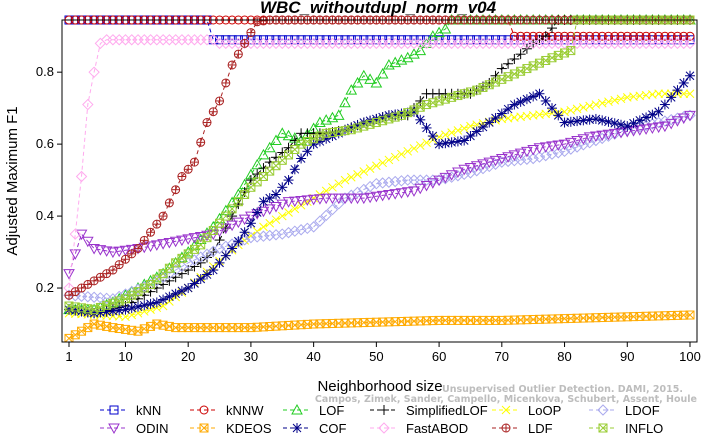 Image resolution: width=702 pixels, height=434 pixels. I want to click on x-axis-label: Neighborhood size, so click(379, 386).